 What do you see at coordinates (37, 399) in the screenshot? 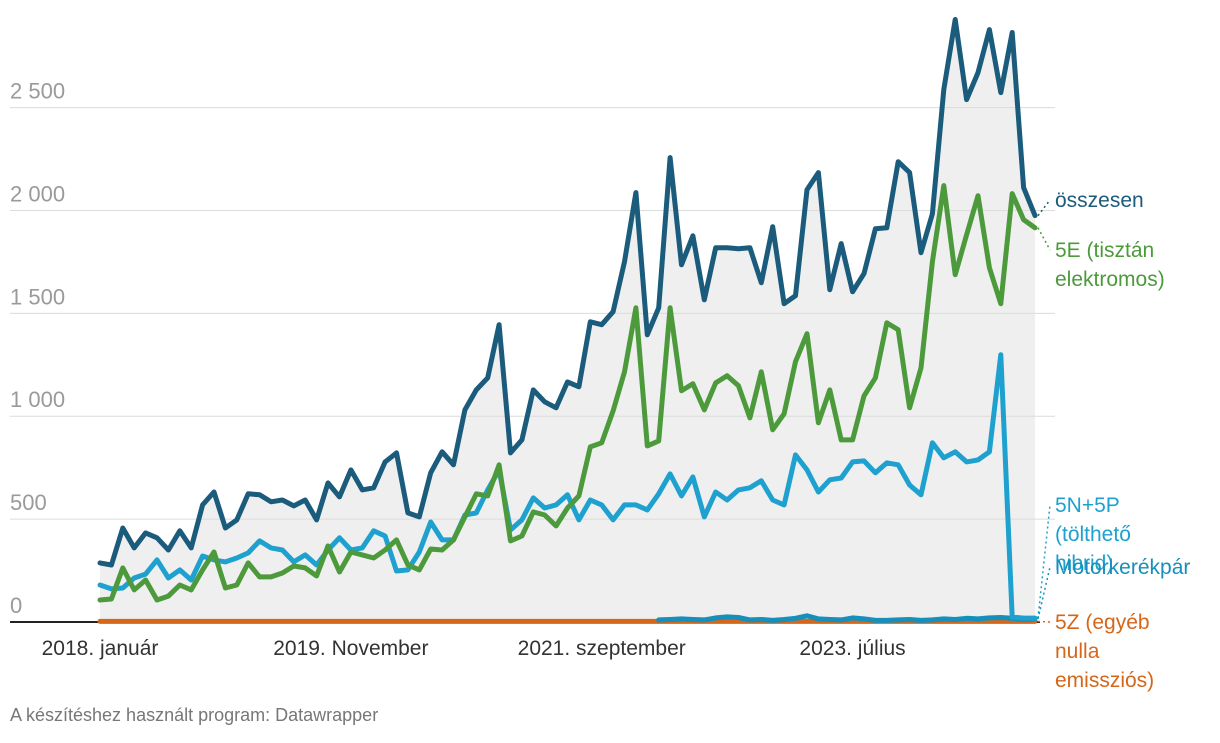
I see `y-tick-label: 1 000` at bounding box center [37, 399].